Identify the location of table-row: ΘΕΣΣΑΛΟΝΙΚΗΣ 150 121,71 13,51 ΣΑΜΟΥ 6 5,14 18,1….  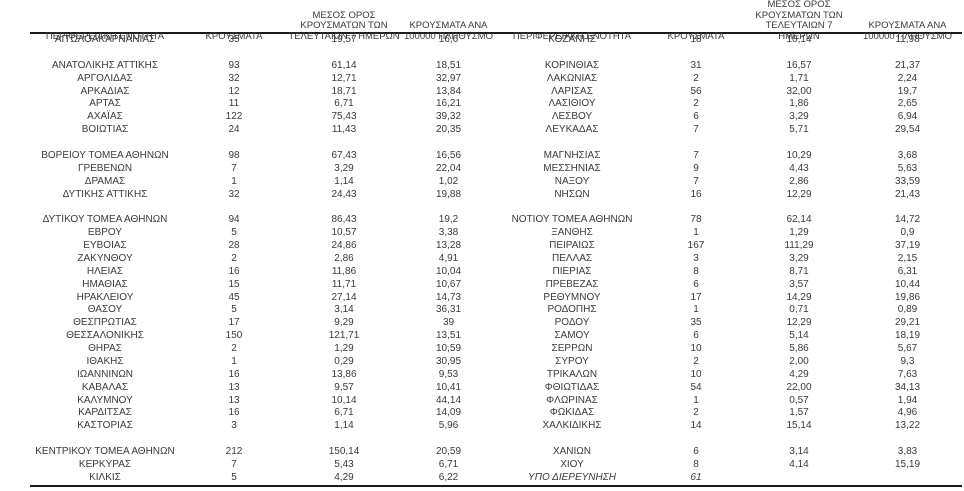
(496, 336).